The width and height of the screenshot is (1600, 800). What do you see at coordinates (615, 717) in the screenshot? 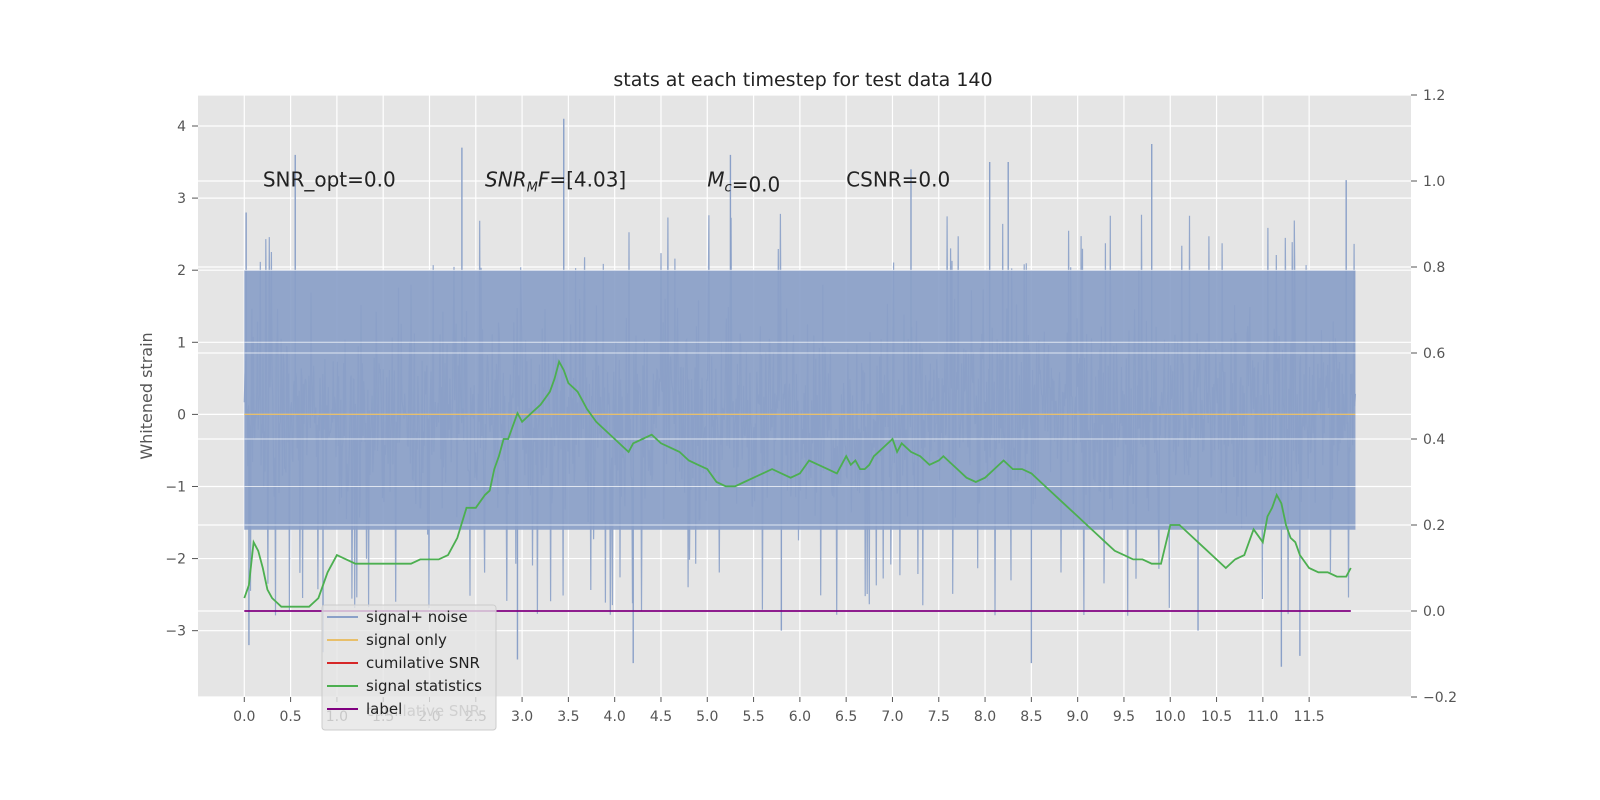
I see `x-tick-label: 4.0` at bounding box center [615, 717].